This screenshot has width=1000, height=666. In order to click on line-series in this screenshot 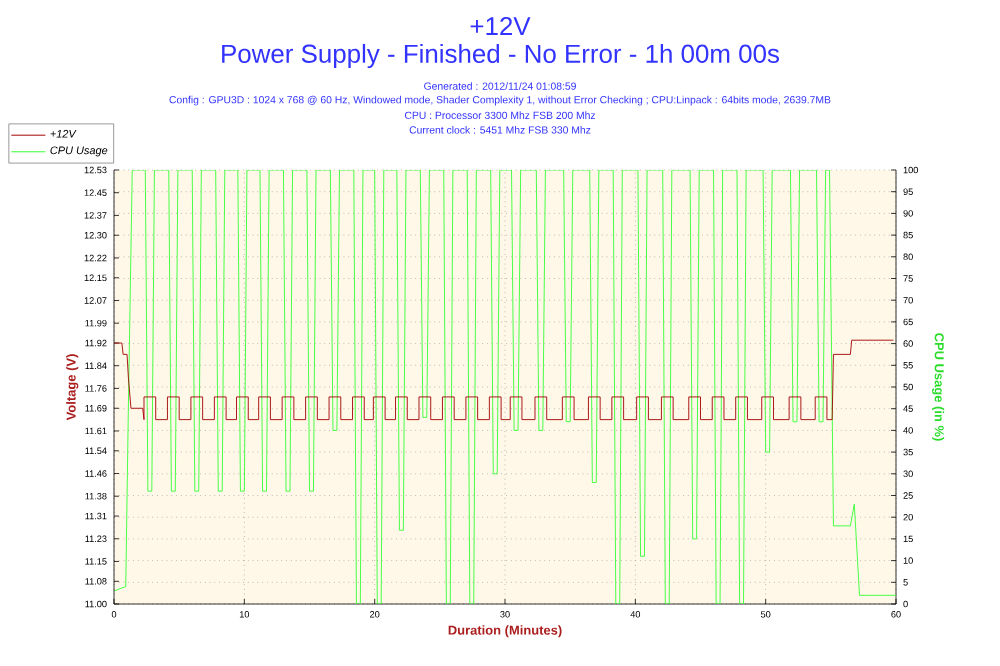, I will do `click(504, 380)`.